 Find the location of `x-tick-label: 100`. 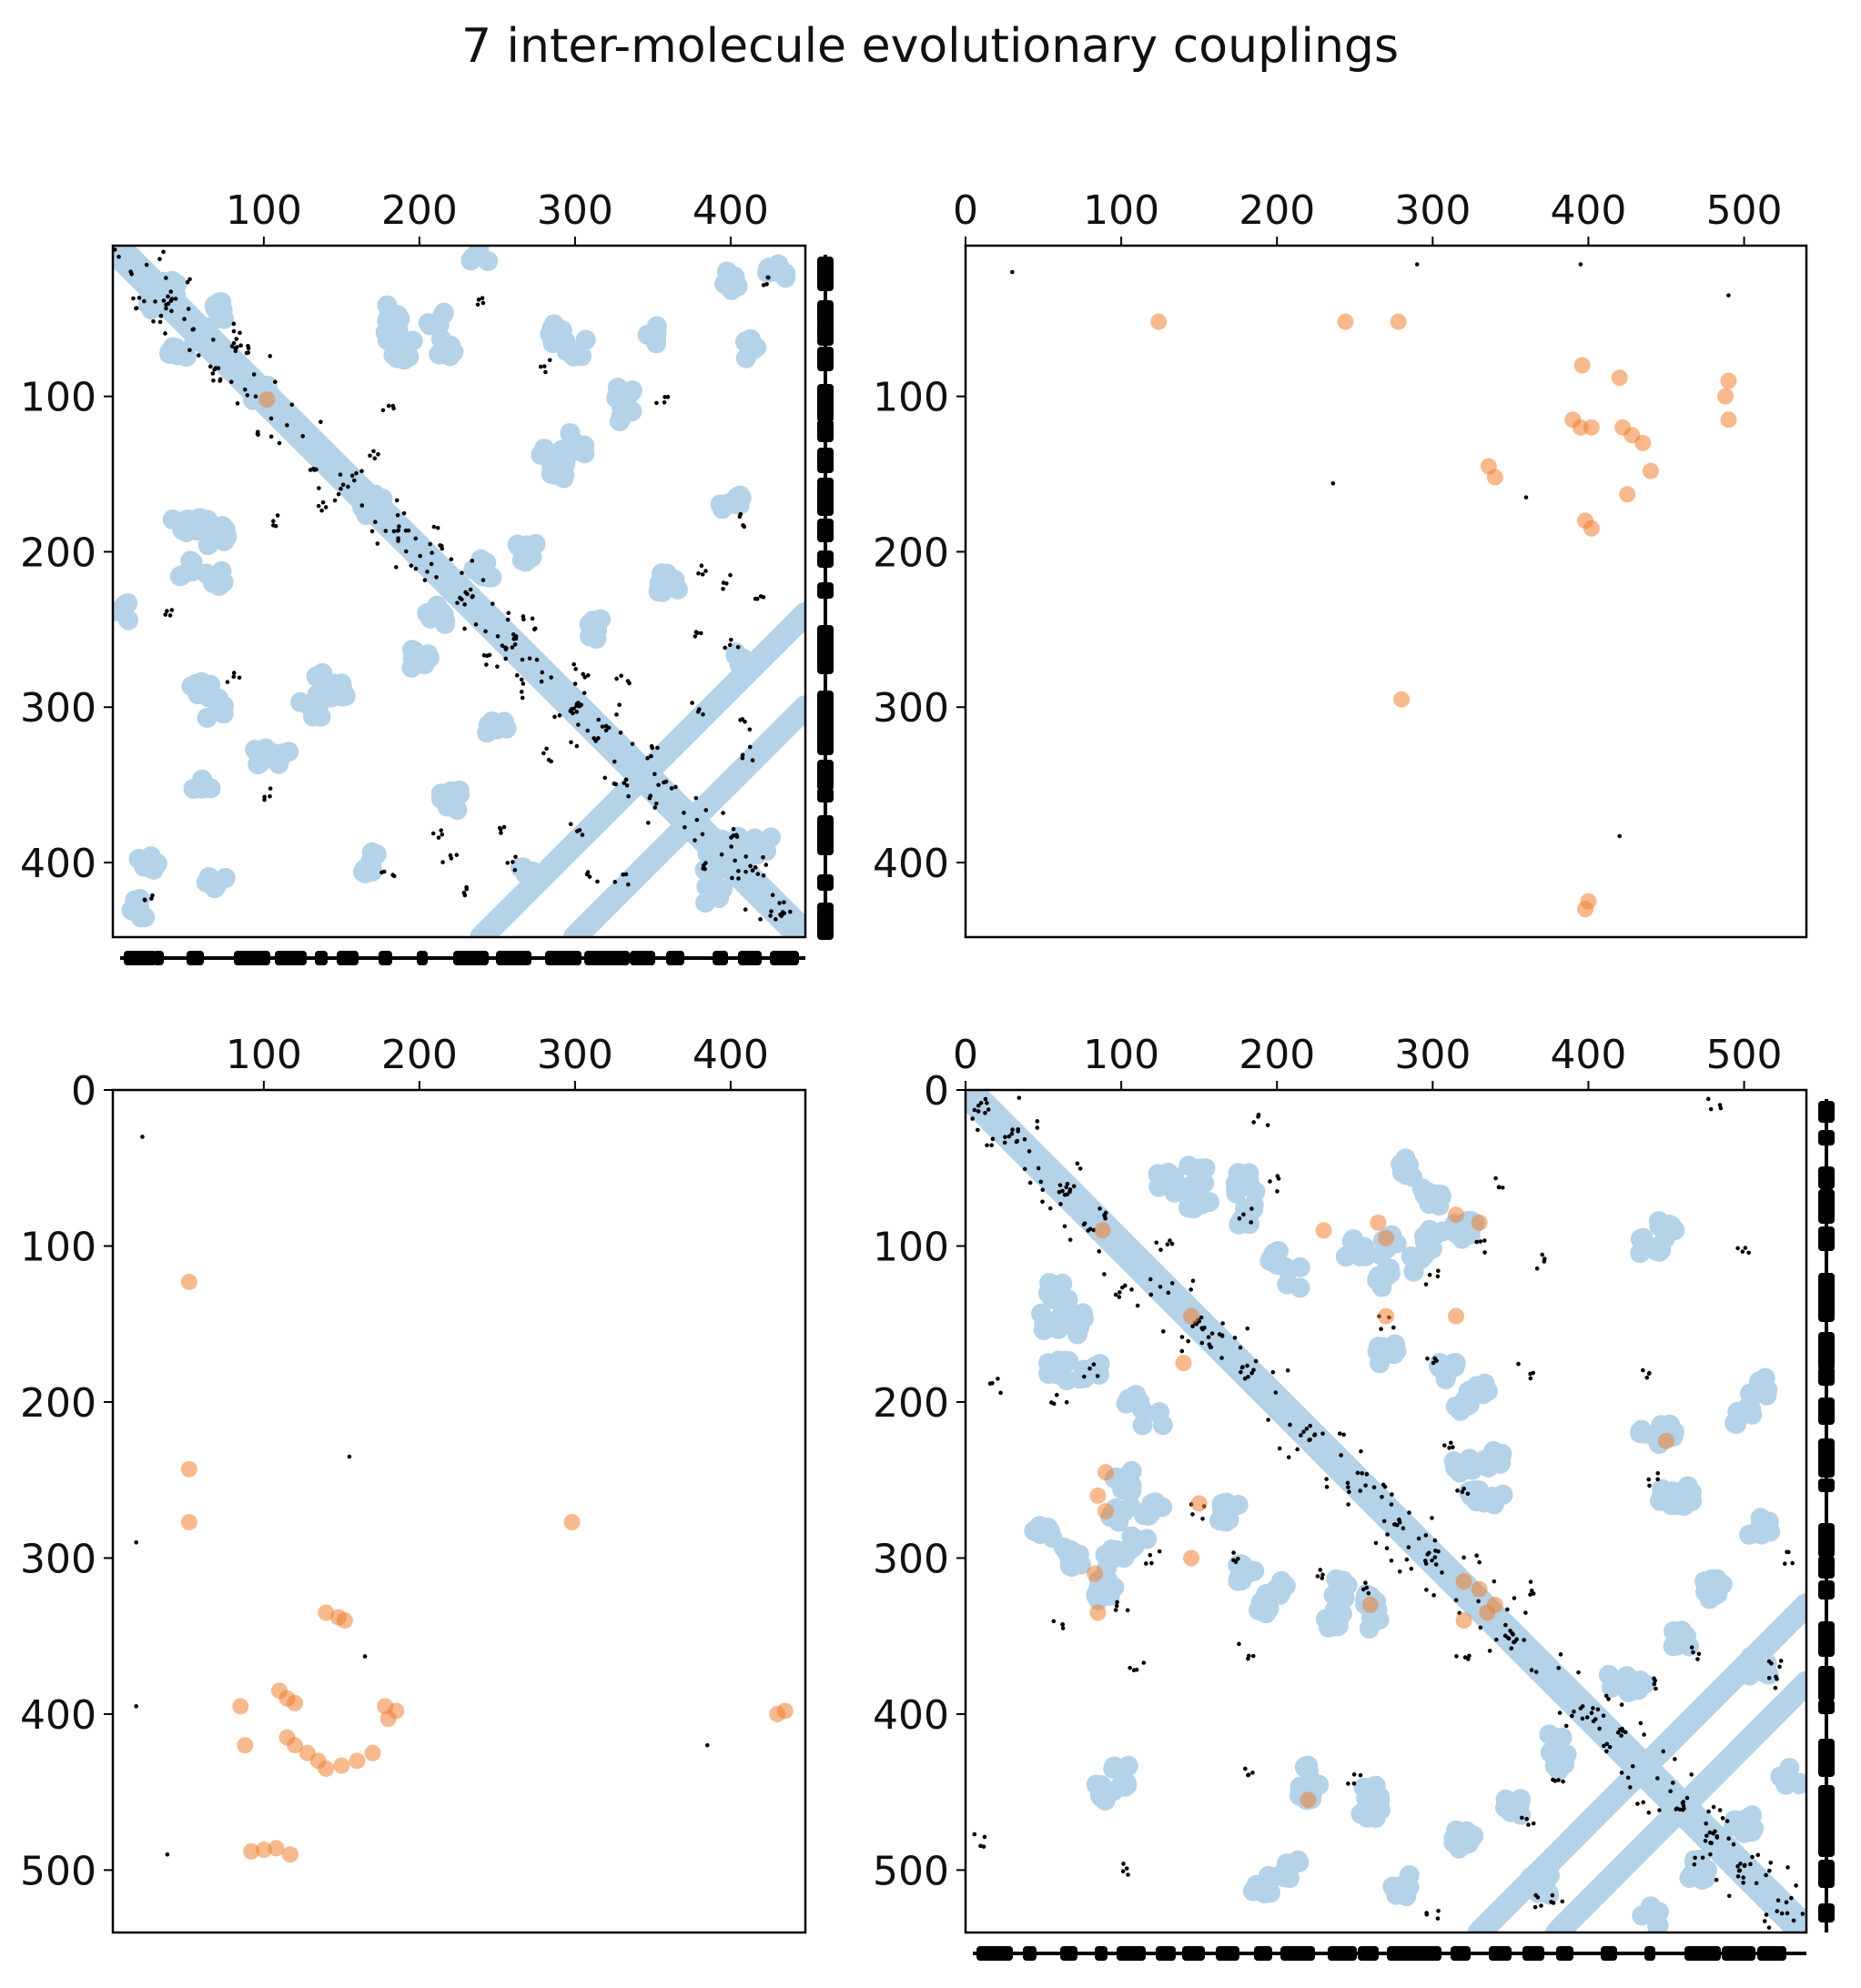

x-tick-label: 100 is located at coordinates (264, 210).